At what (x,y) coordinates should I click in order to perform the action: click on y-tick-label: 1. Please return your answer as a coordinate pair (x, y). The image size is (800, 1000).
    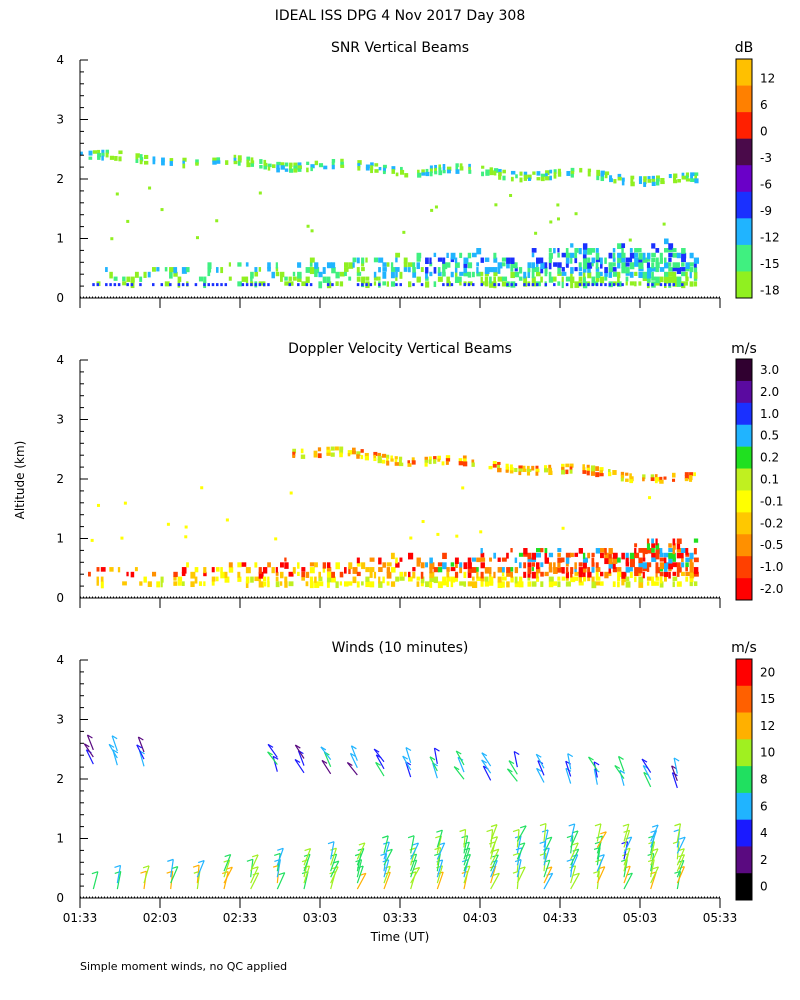
    Looking at the image, I should click on (60, 539).